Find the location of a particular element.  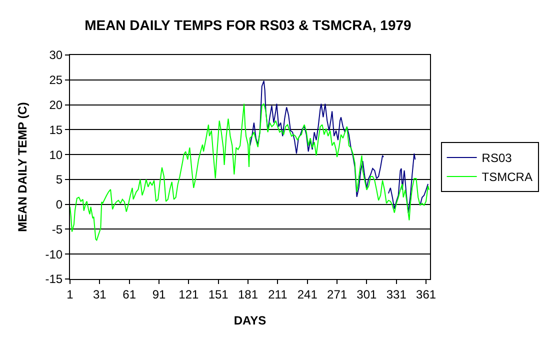

x-axis-title: DAYS is located at coordinates (250, 320).